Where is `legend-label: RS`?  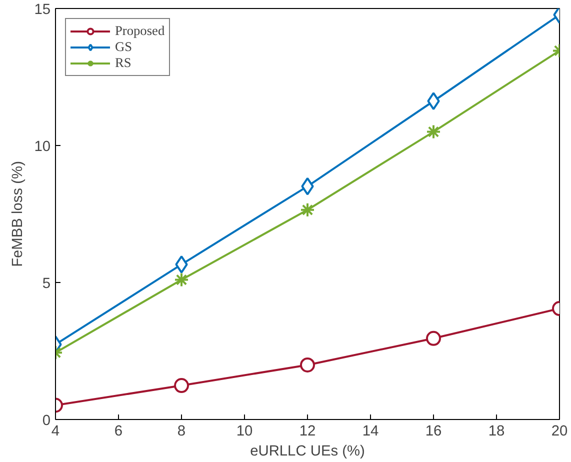 legend-label: RS is located at coordinates (123, 63).